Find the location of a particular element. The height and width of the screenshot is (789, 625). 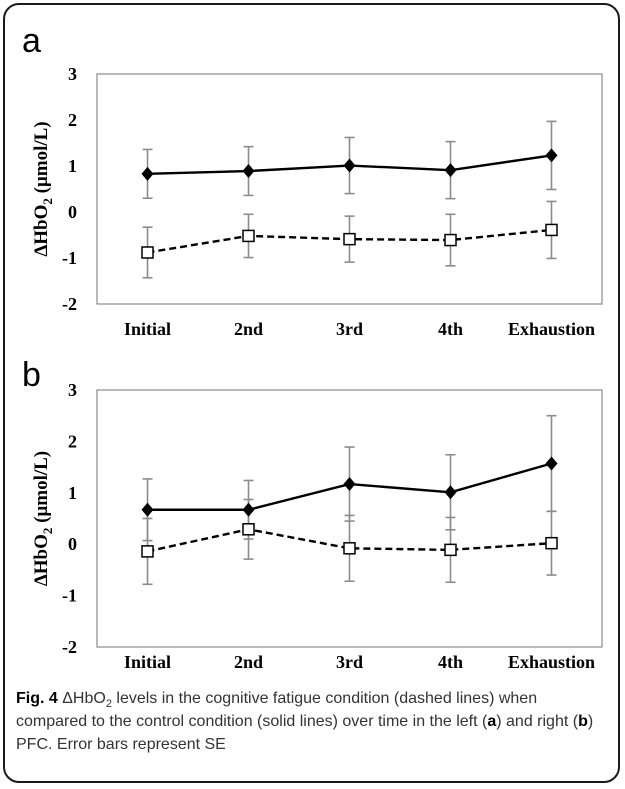

caption-text-4: ) PFC. Error bars represent SE is located at coordinates (305, 733).